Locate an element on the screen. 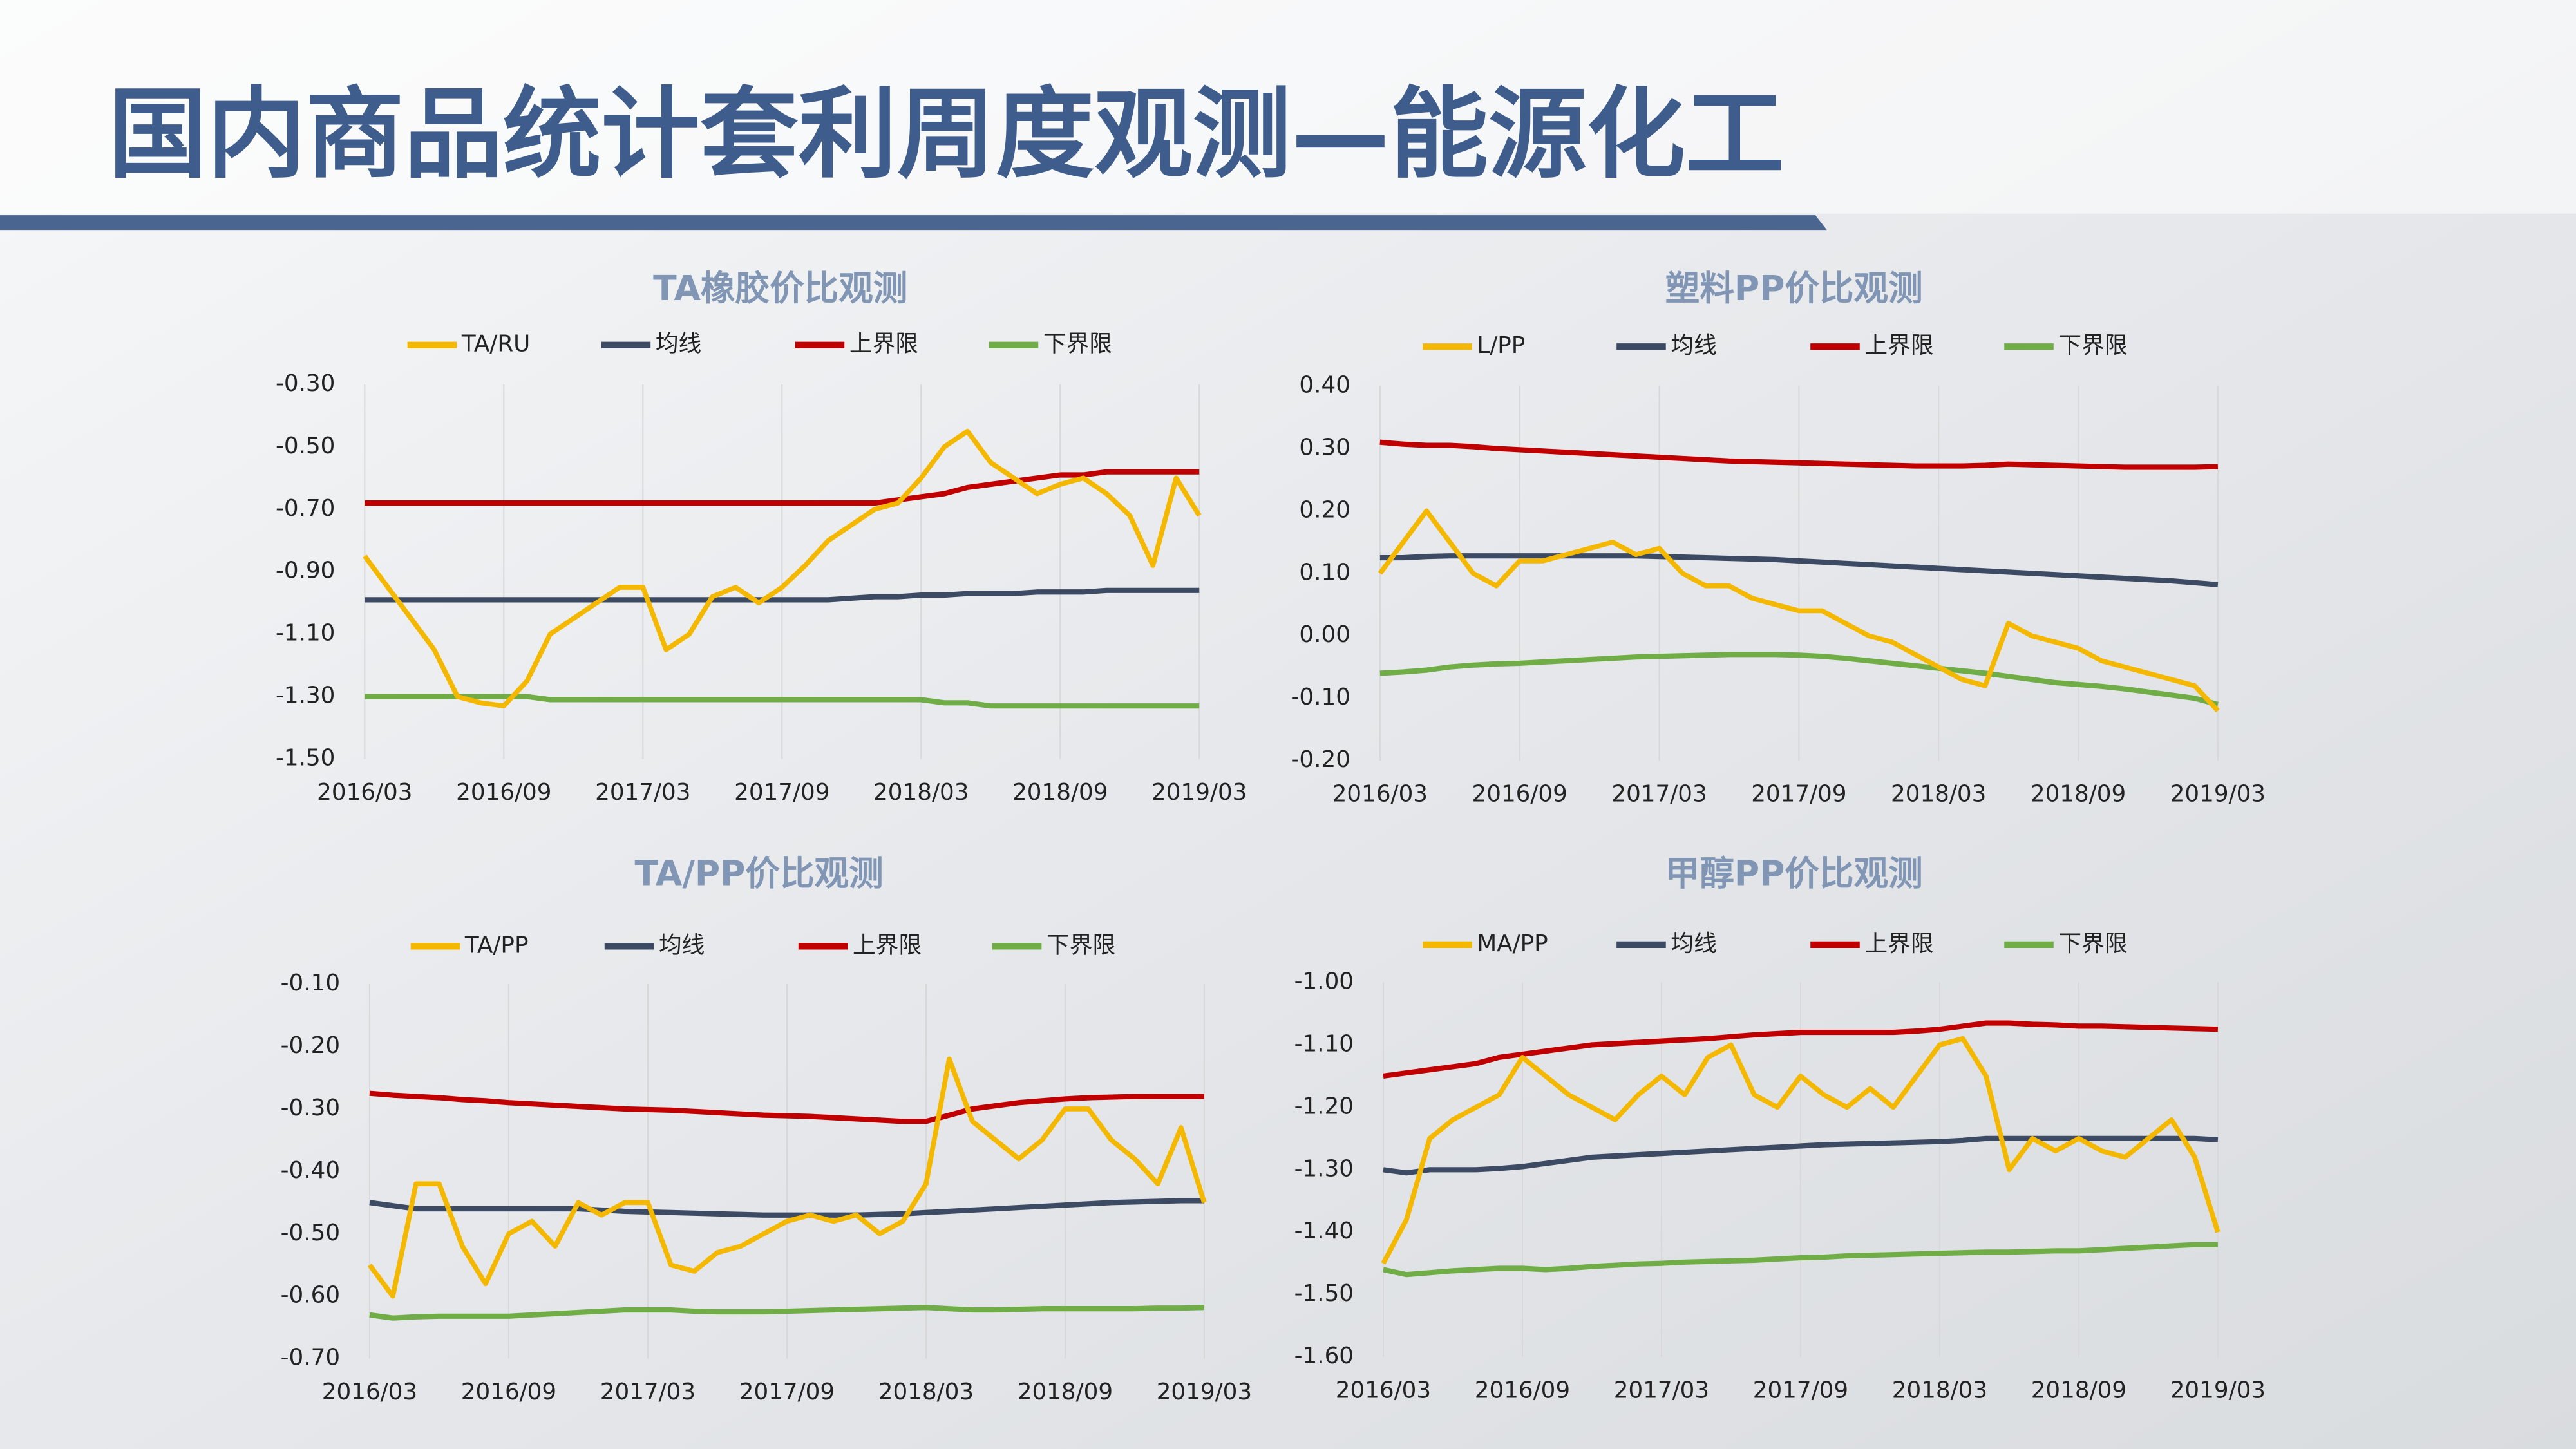  y-tick-label: -1.00 is located at coordinates (1324, 982).